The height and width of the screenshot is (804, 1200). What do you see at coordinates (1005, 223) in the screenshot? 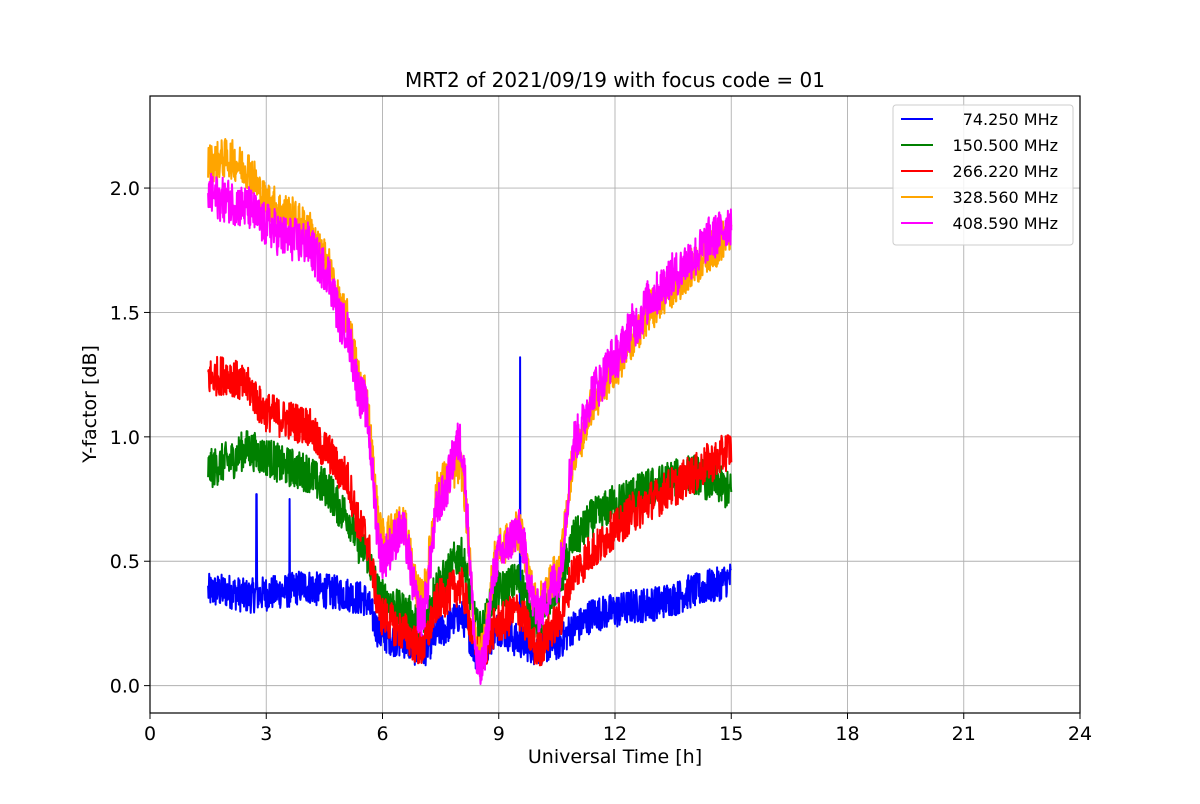
I see `legend-label: 408.590 MHz` at bounding box center [1005, 223].